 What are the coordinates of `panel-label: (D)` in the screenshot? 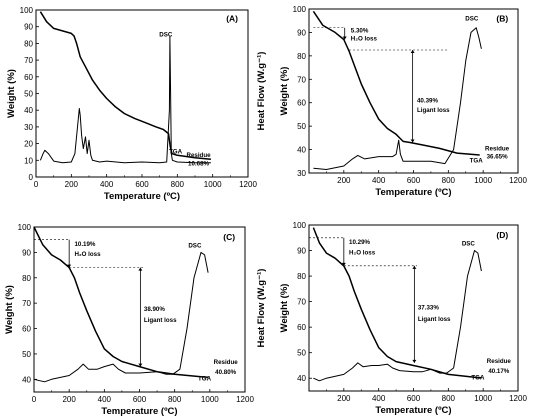 It's located at (502, 235).